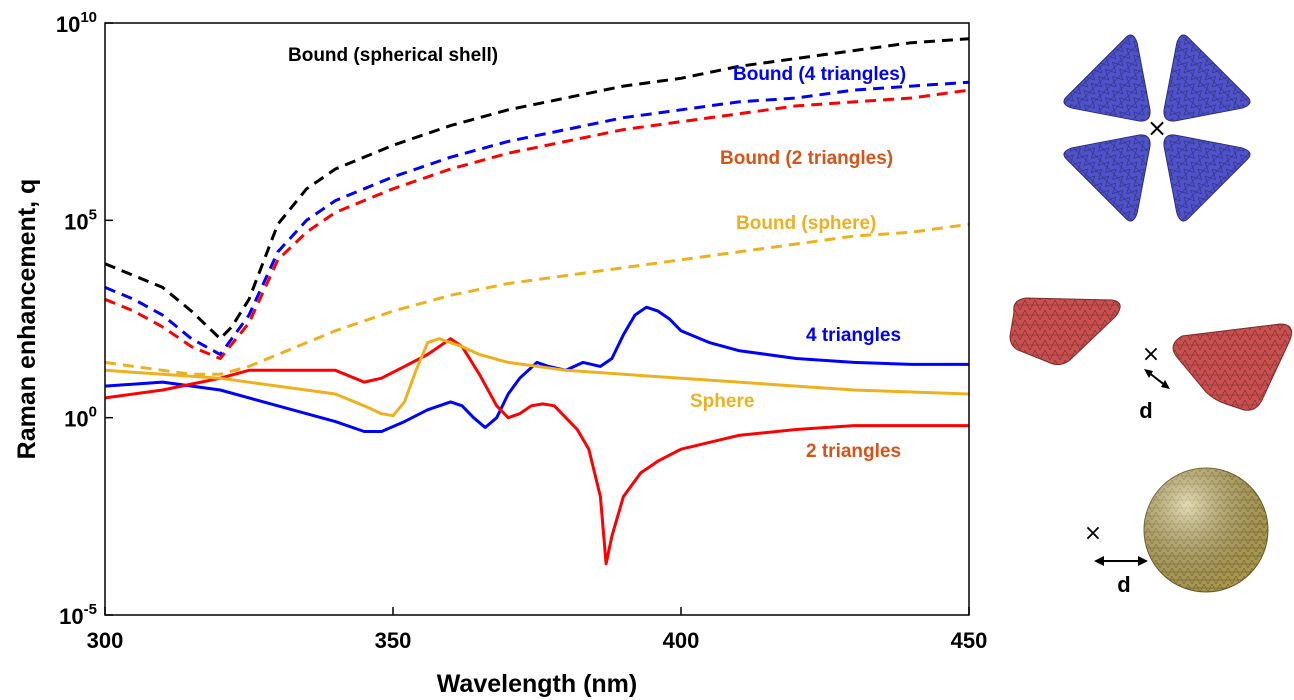  I want to click on hotspot-marker-1: ×, so click(1157, 128).